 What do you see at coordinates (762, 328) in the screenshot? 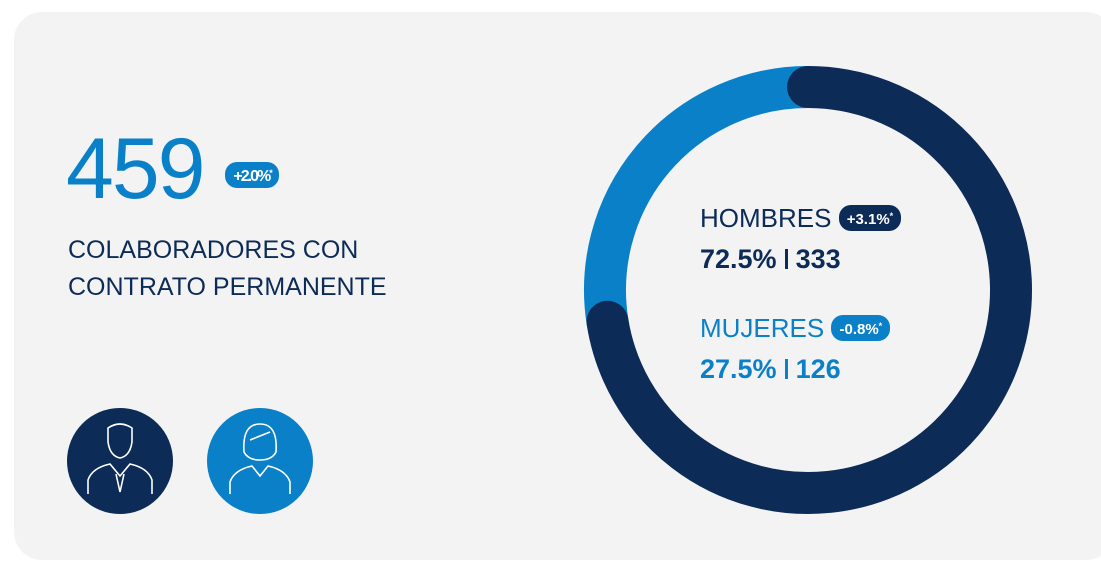
I see `category-label: MUJERES` at bounding box center [762, 328].